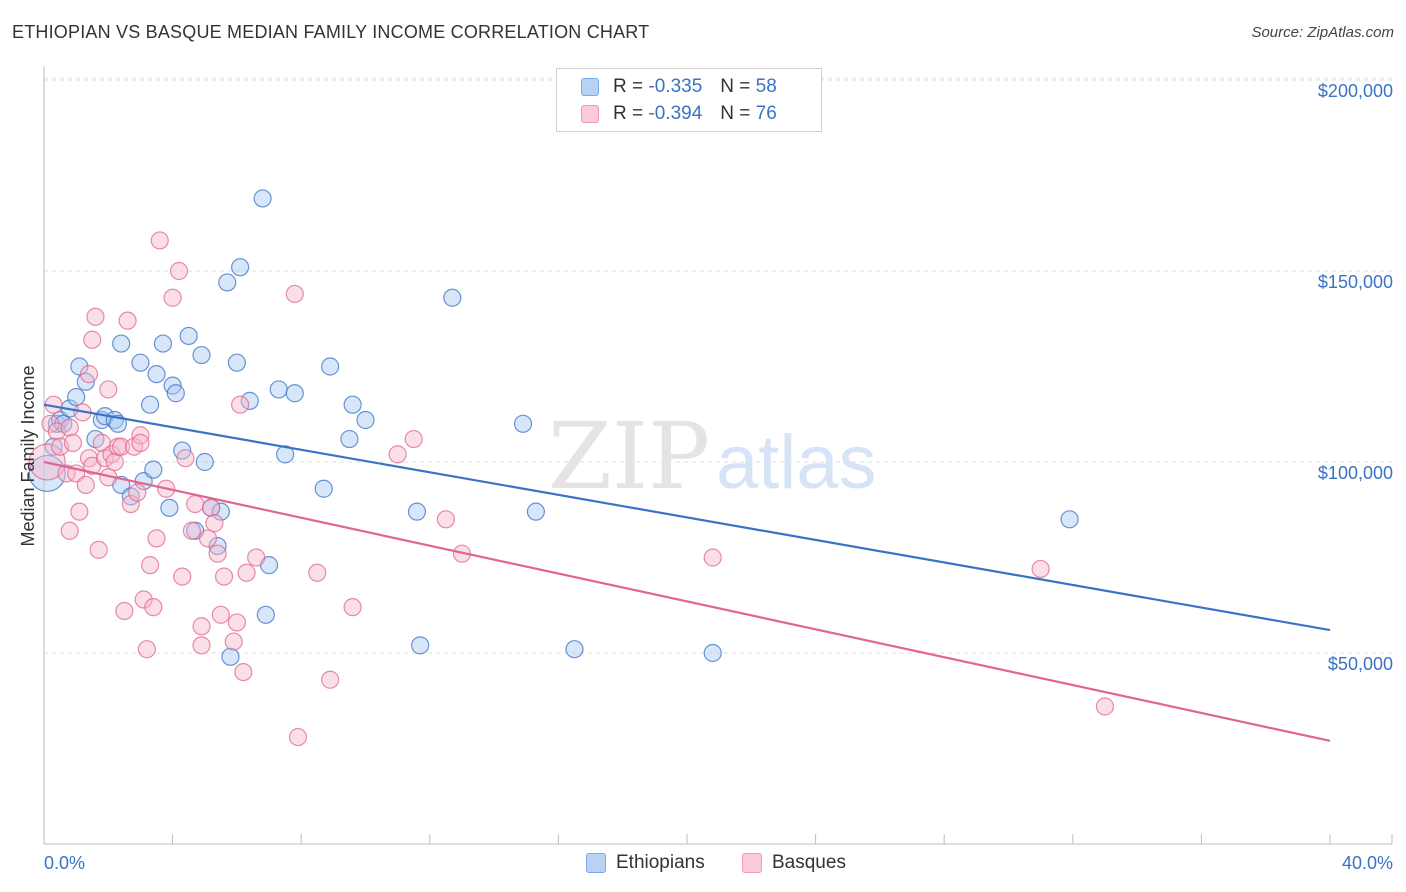 This screenshot has height=892, width=1406. I want to click on series-legend-ethiopians: Ethiopians, so click(645, 863).